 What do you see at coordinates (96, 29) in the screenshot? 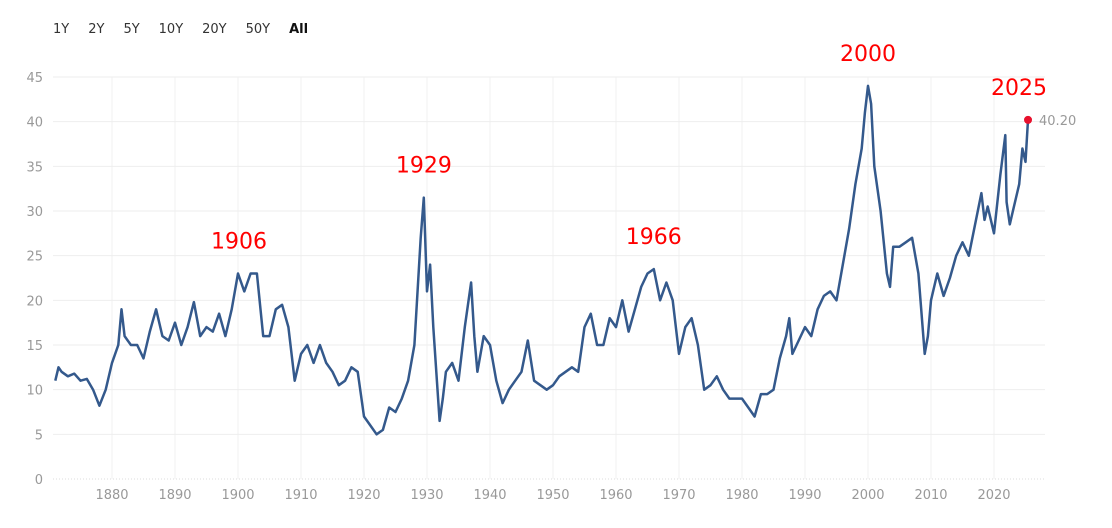
I see `range-button-2y: 2Y` at bounding box center [96, 29].